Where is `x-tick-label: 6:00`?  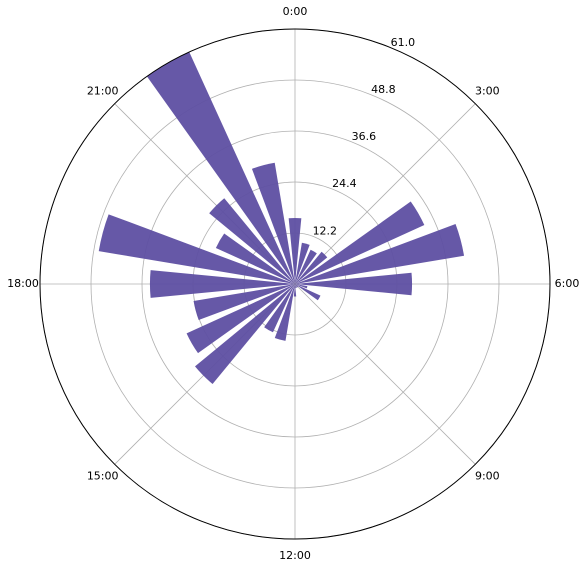
x-tick-label: 6:00 is located at coordinates (567, 283).